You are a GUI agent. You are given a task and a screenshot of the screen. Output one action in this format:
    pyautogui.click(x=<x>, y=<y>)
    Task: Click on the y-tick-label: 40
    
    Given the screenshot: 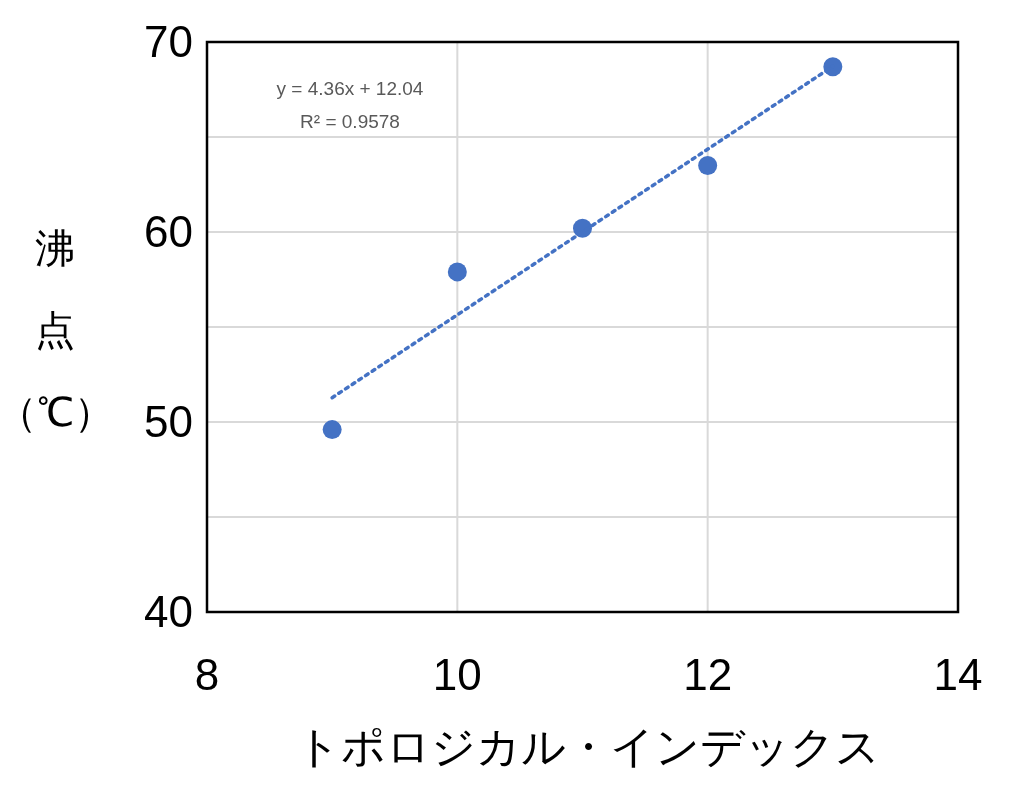 What is the action you would take?
    pyautogui.click(x=168, y=611)
    